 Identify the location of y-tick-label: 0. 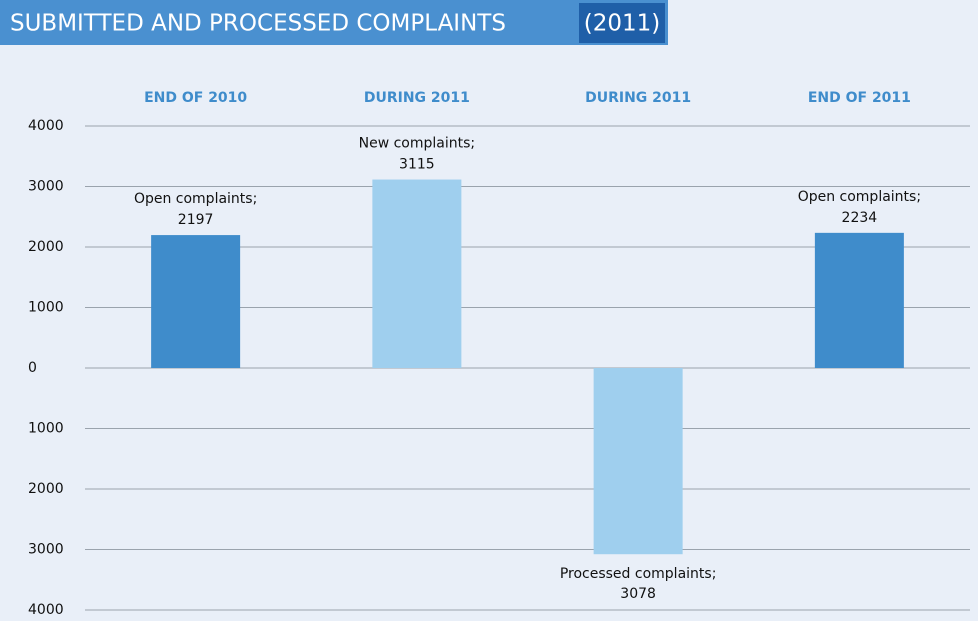
(32, 368).